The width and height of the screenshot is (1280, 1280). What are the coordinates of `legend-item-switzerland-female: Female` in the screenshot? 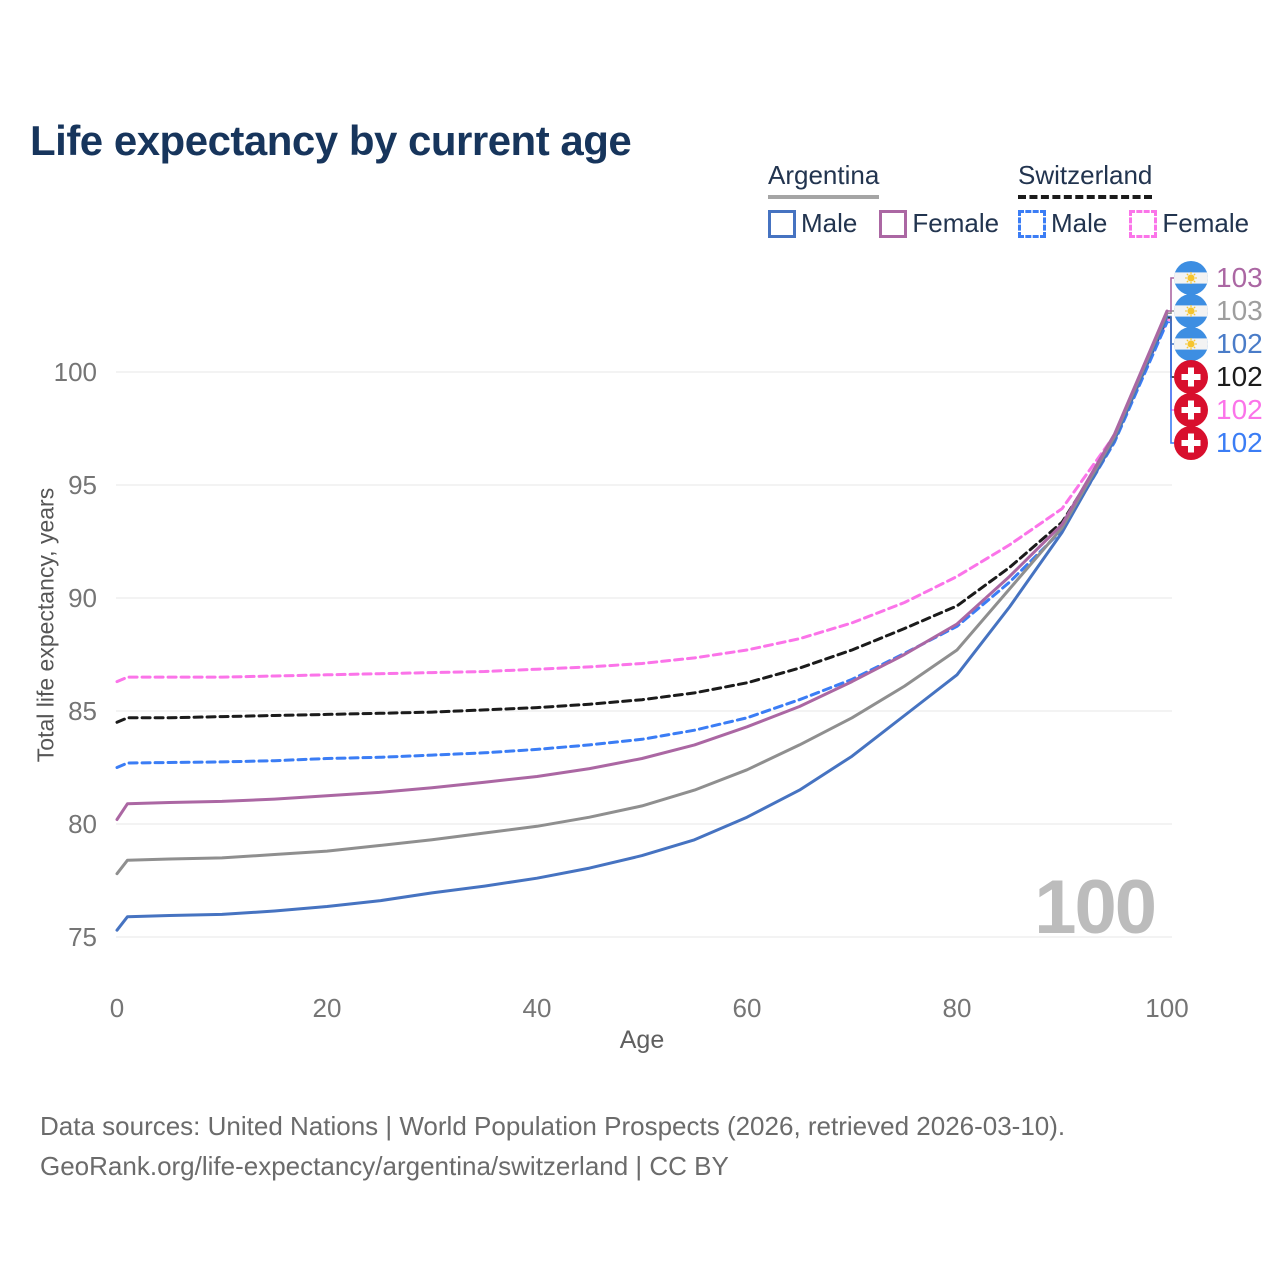 It's located at (1189, 223).